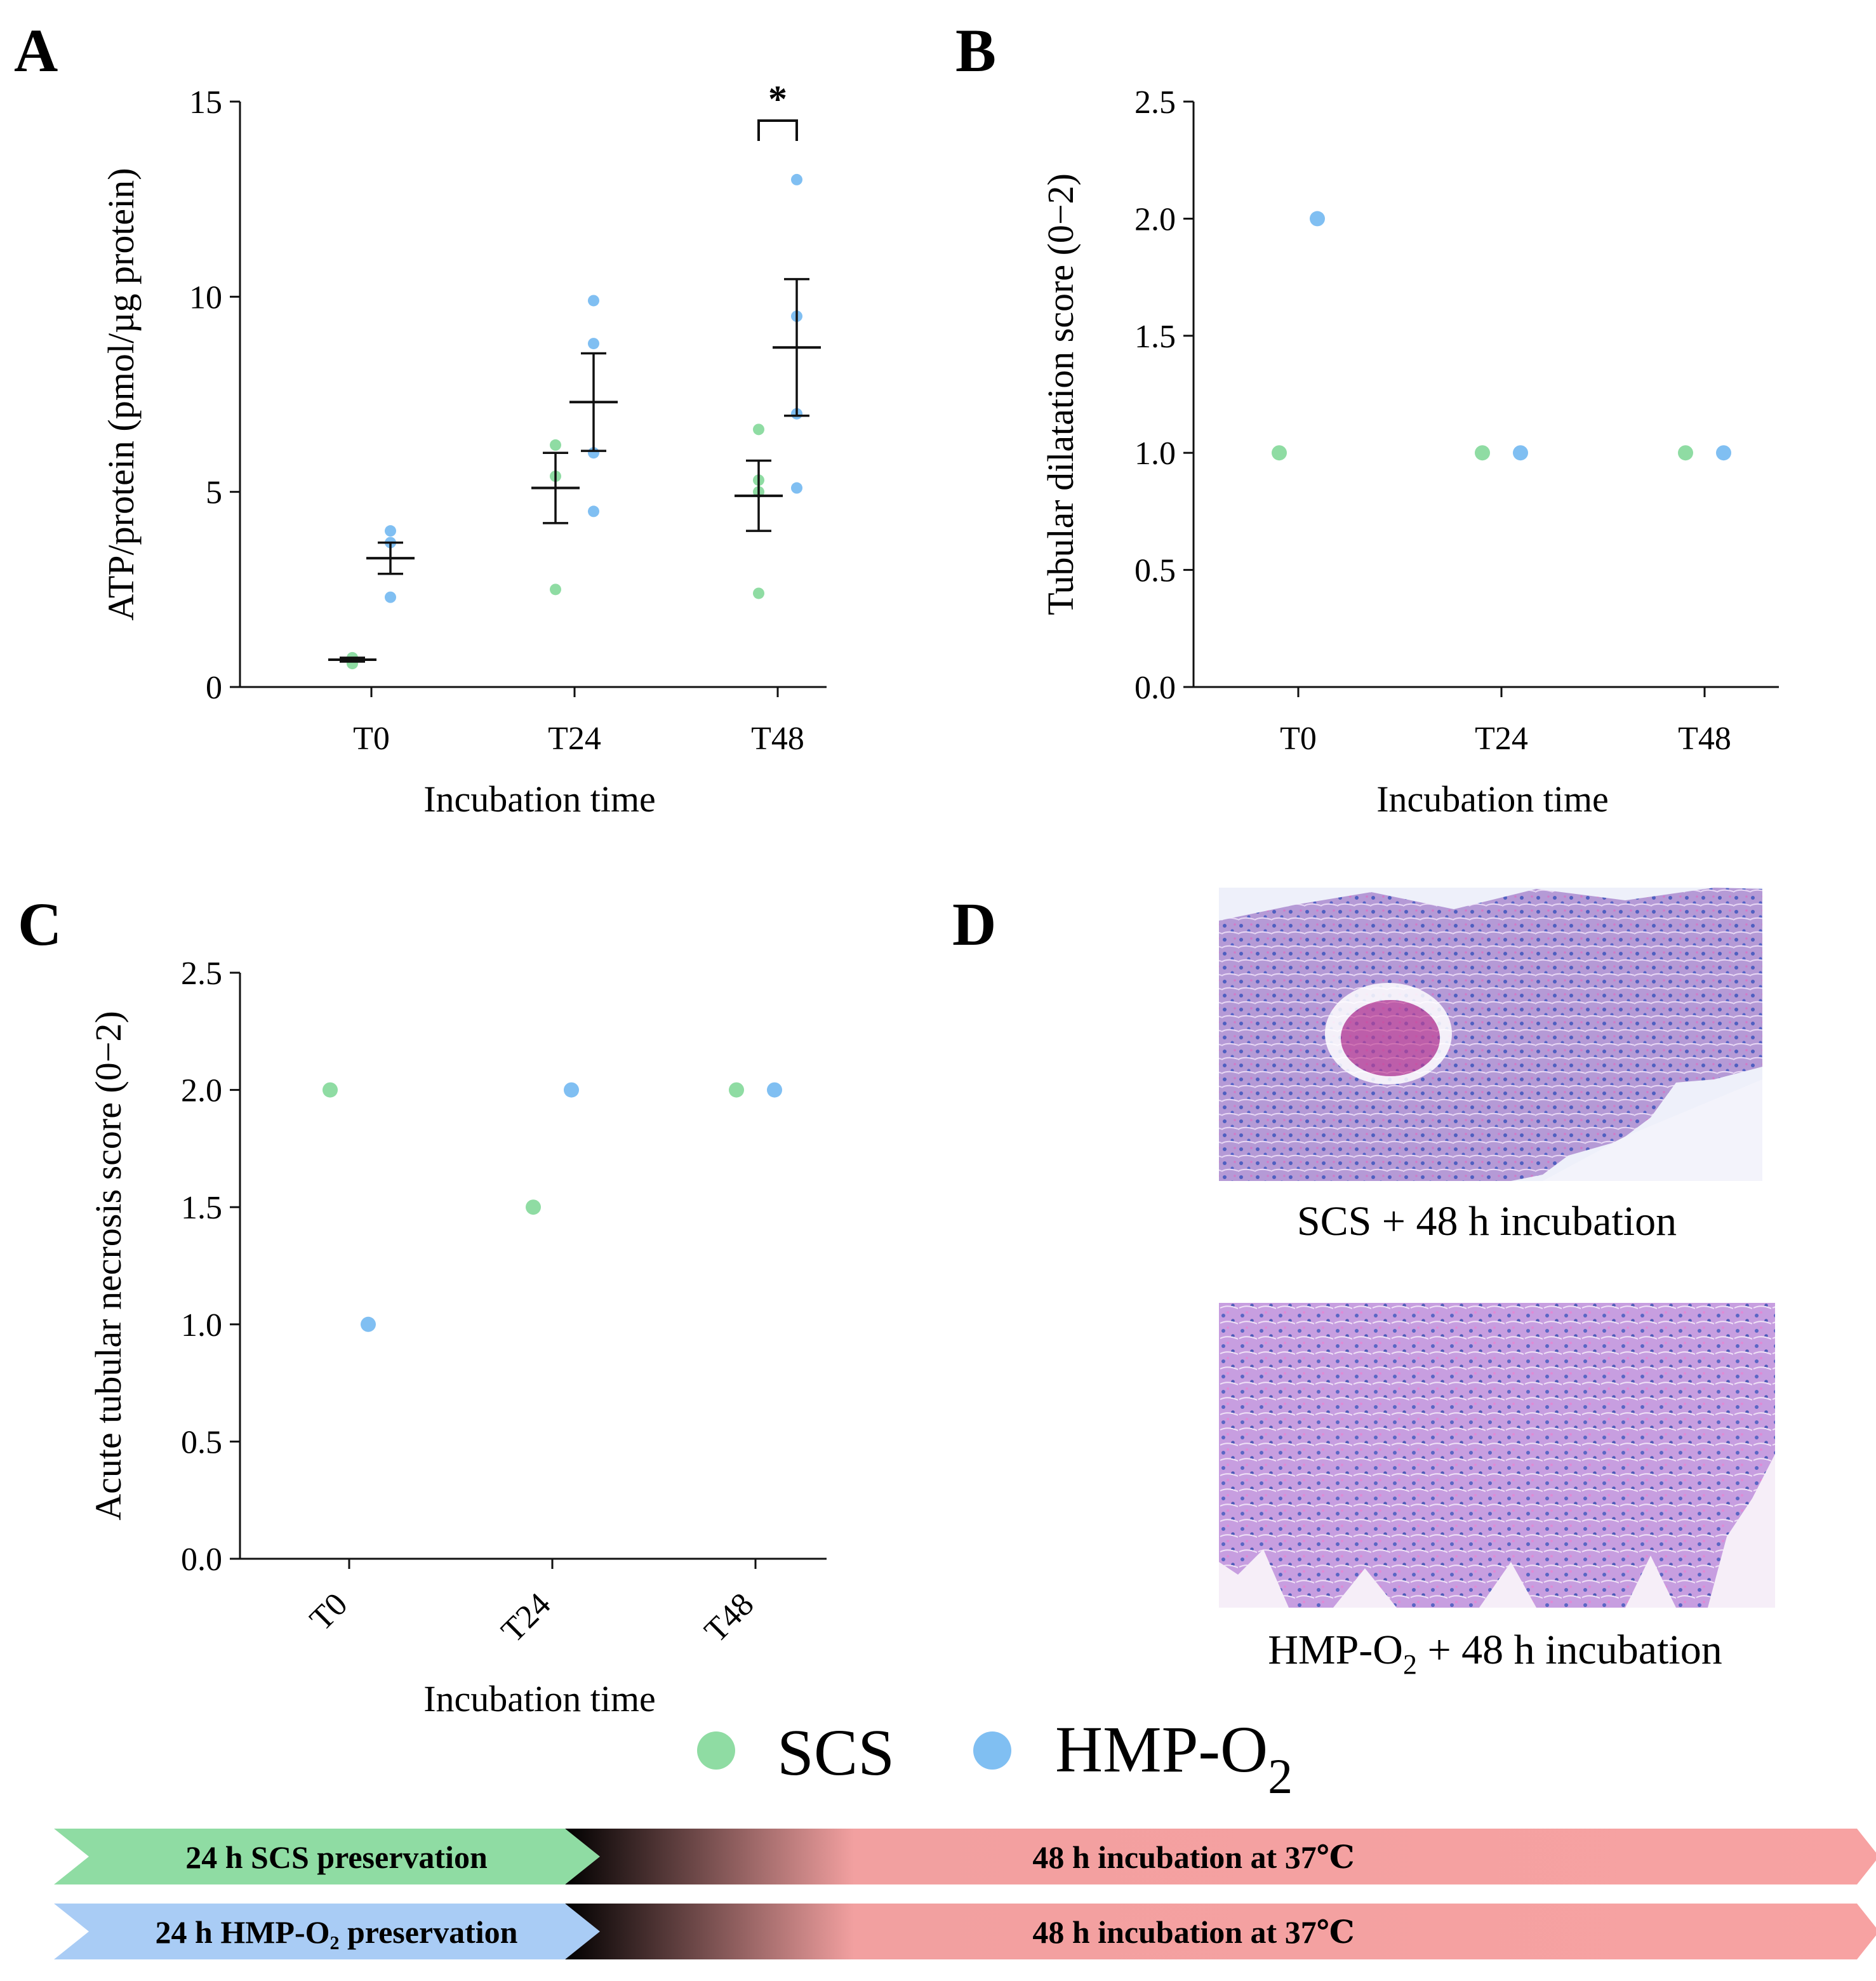 The height and width of the screenshot is (1981, 1876). What do you see at coordinates (1155, 219) in the screenshot?
I see `chart-b-y-tick-label: 2.0` at bounding box center [1155, 219].